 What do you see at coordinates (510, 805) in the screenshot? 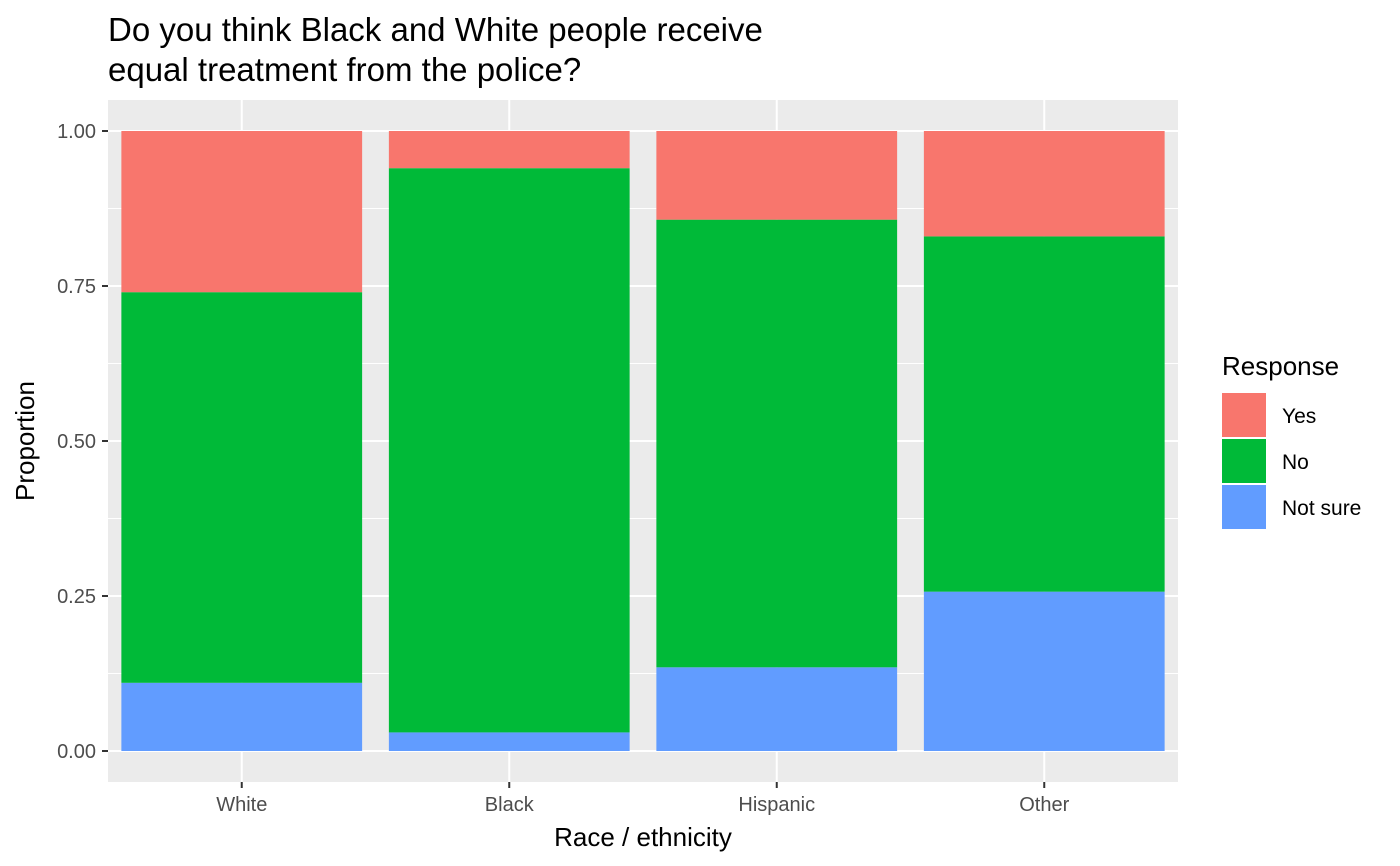
I see `x-tick-label: Black` at bounding box center [510, 805].